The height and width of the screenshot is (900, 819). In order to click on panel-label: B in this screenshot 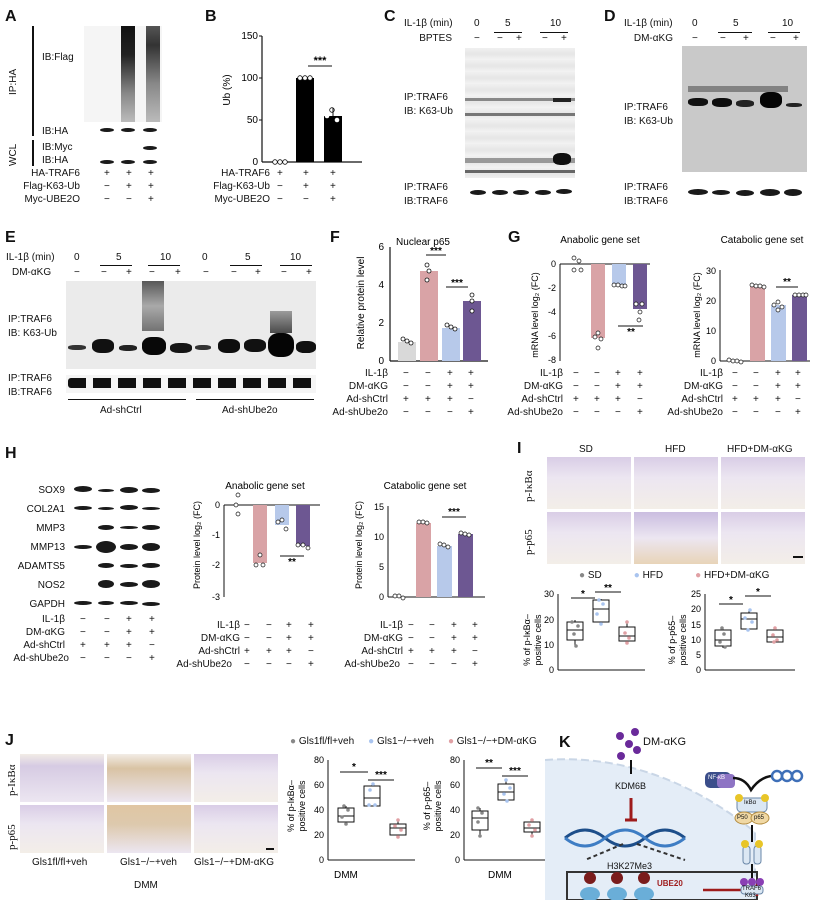, I will do `click(211, 16)`.